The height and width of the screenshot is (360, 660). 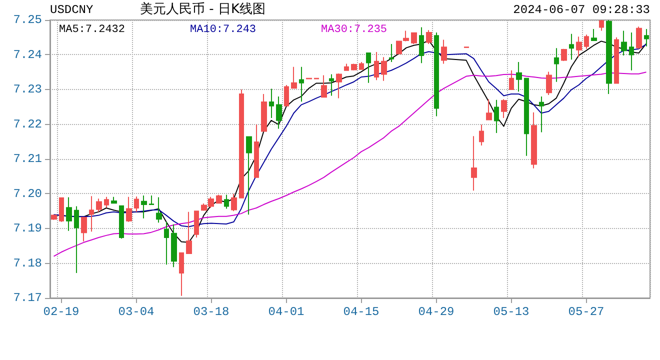 What do you see at coordinates (27, 193) in the screenshot?
I see `y-tick-label: 7.20` at bounding box center [27, 193].